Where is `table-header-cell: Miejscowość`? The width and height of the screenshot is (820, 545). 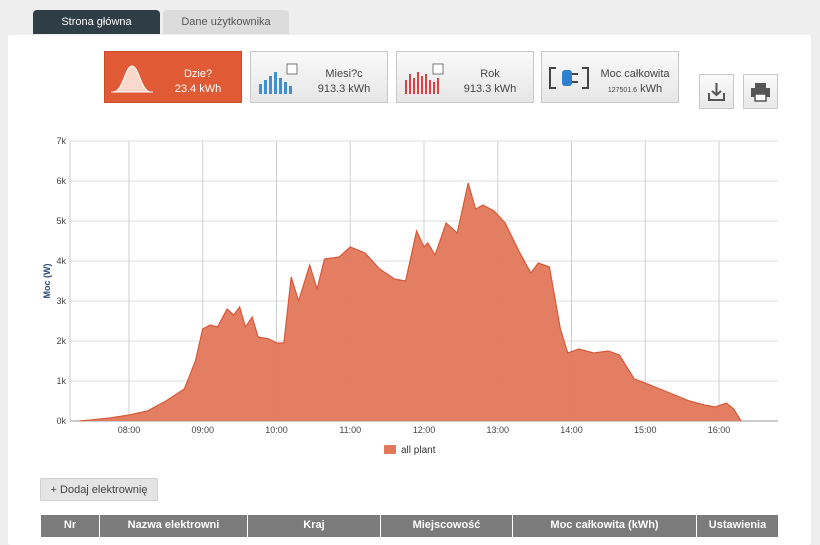
table-header-cell: Miejscowość is located at coordinates (447, 526).